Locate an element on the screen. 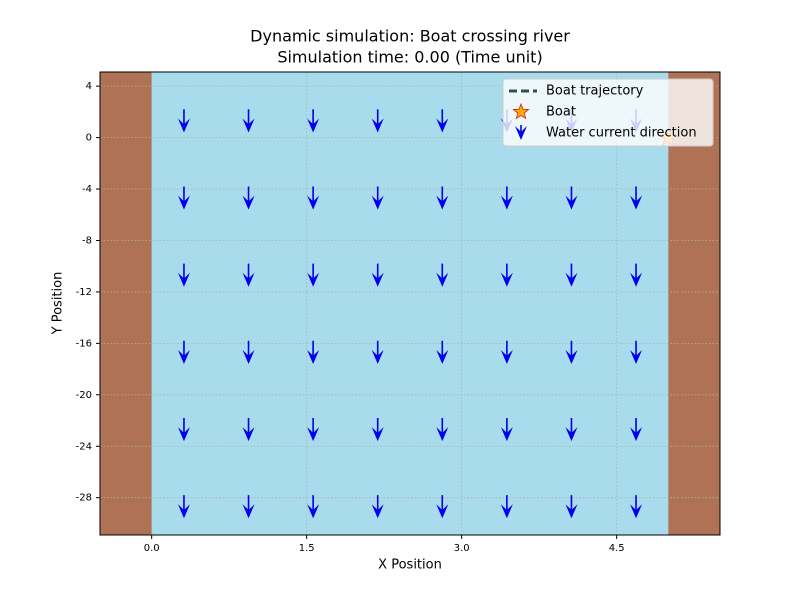 Image resolution: width=800 pixels, height=600 pixels. y-tick-label: -8 is located at coordinates (87, 240).